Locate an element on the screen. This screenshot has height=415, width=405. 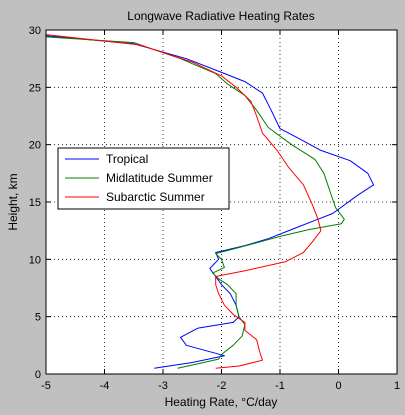
x-tick-label: -5 is located at coordinates (46, 386).